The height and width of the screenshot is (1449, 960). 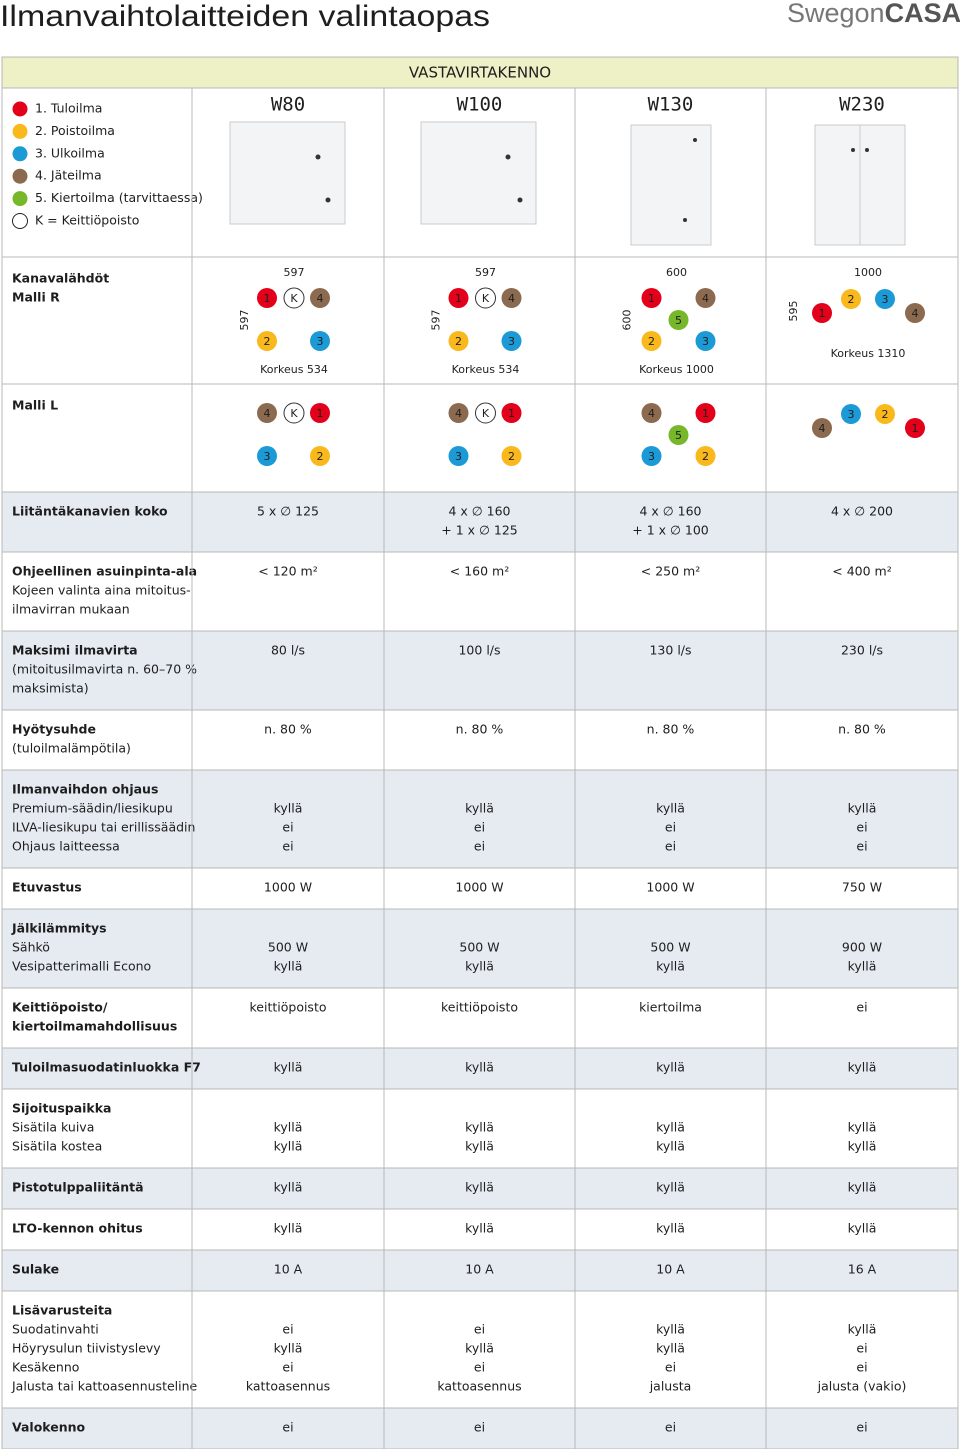 What do you see at coordinates (81, 966) in the screenshot?
I see `row-label: Vesipatterimalli Econo` at bounding box center [81, 966].